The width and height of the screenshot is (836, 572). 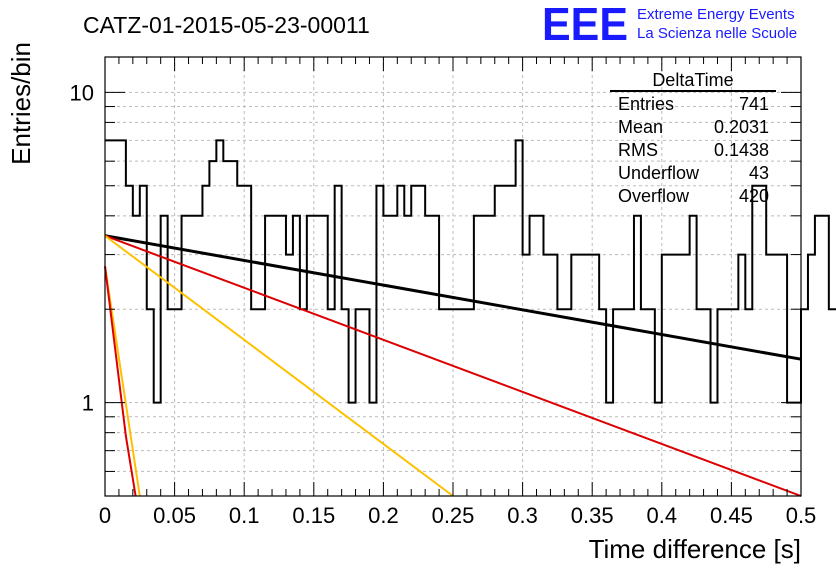 What do you see at coordinates (693, 104) in the screenshot?
I see `stats-row: Entries 741` at bounding box center [693, 104].